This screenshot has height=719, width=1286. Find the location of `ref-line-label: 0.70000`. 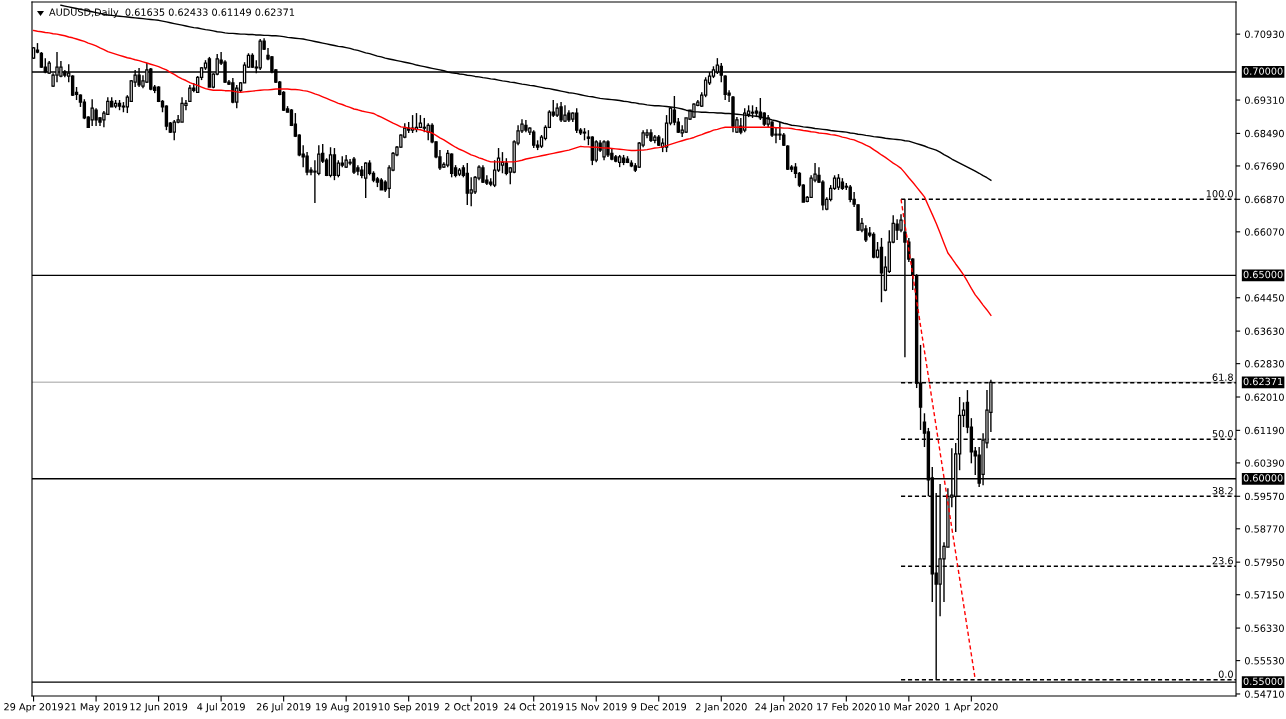

ref-line-label: 0.70000 is located at coordinates (1263, 71).